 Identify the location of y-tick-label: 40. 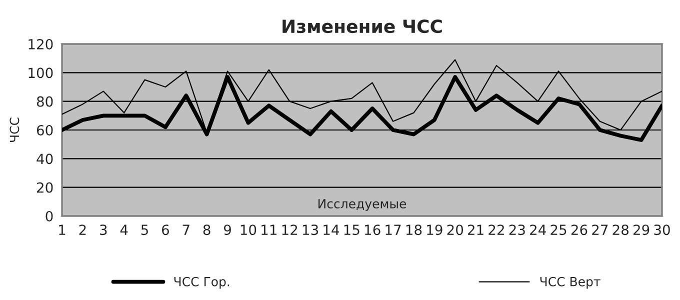
(44, 159).